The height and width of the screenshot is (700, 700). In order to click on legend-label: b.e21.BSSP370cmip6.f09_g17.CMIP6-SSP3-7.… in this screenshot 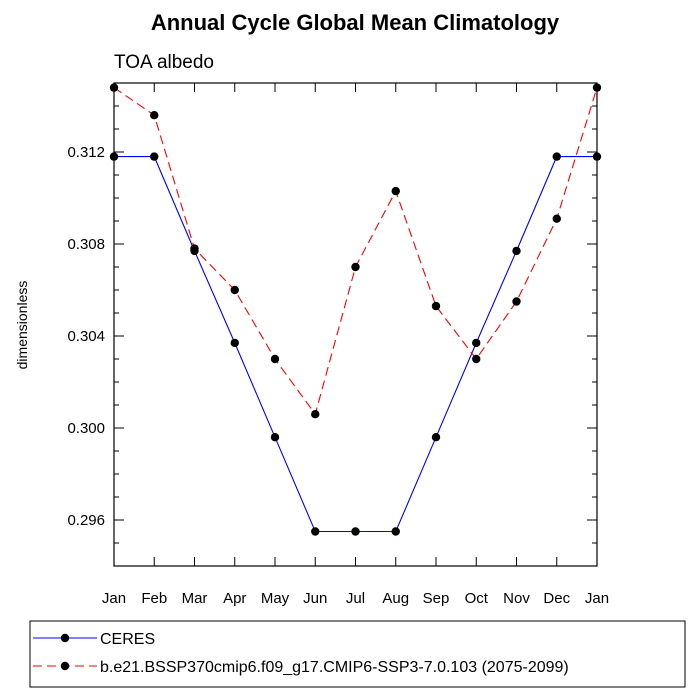, I will do `click(334, 667)`.